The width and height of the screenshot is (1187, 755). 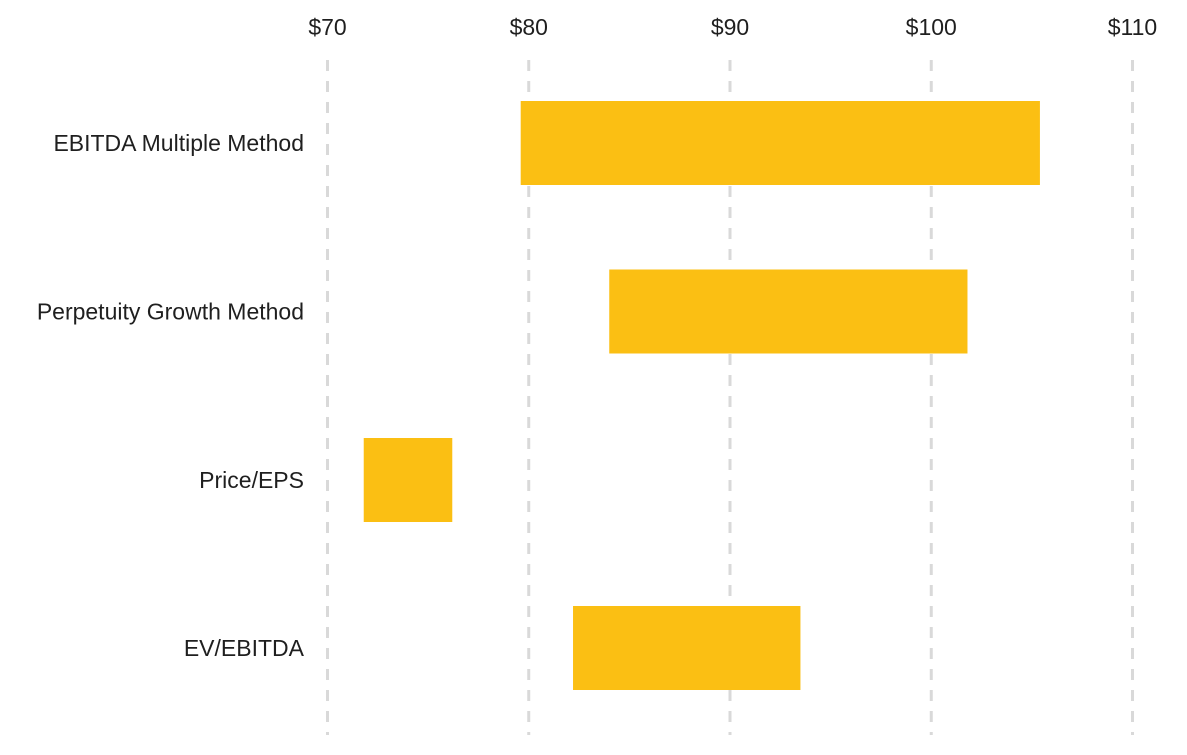 What do you see at coordinates (327, 27) in the screenshot?
I see `x-tick-label: $70` at bounding box center [327, 27].